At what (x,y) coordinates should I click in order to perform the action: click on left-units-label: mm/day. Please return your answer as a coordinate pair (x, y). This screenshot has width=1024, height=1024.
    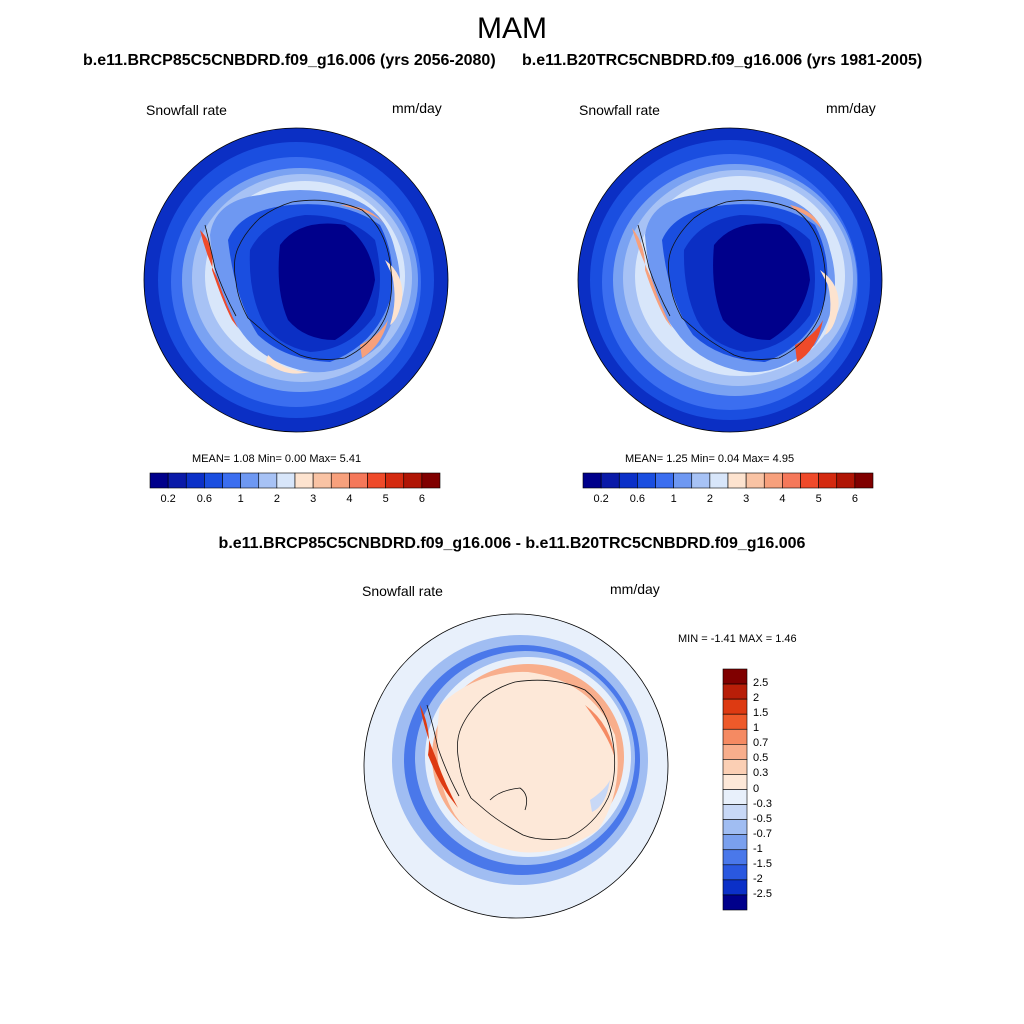
    Looking at the image, I should click on (417, 108).